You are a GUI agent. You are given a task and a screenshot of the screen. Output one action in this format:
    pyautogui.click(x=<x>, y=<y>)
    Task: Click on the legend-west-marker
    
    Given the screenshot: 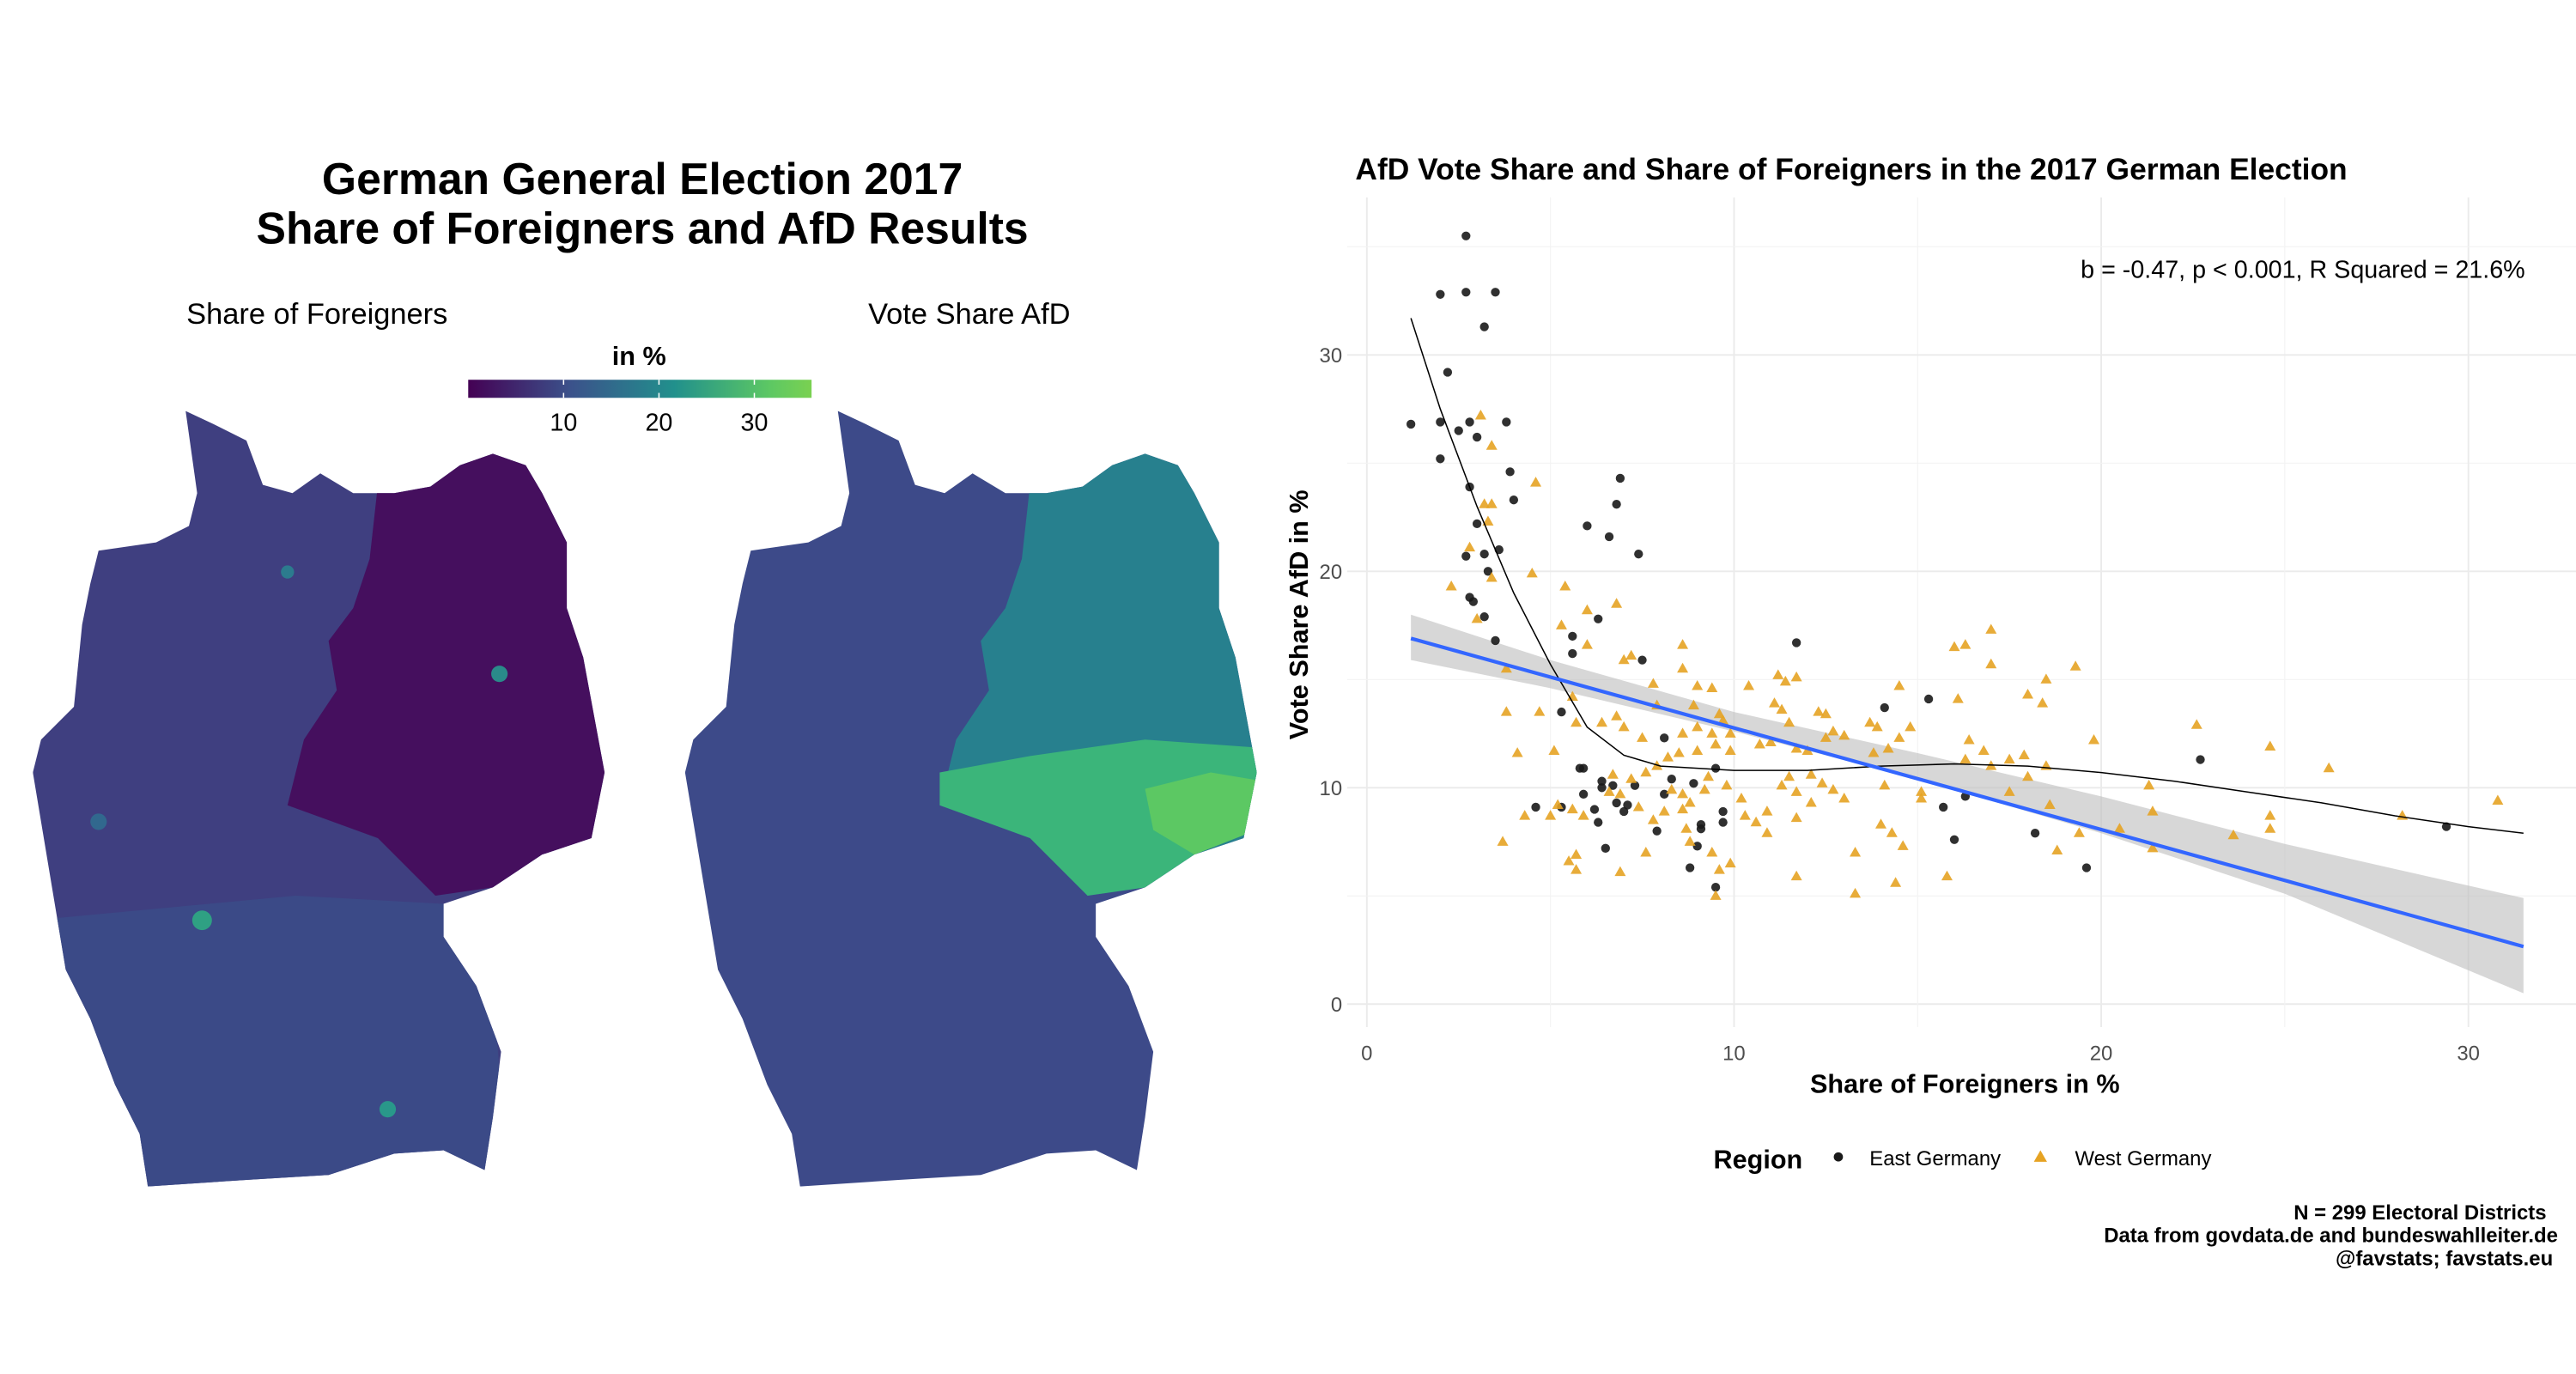 What is the action you would take?
    pyautogui.click(x=2040, y=1156)
    